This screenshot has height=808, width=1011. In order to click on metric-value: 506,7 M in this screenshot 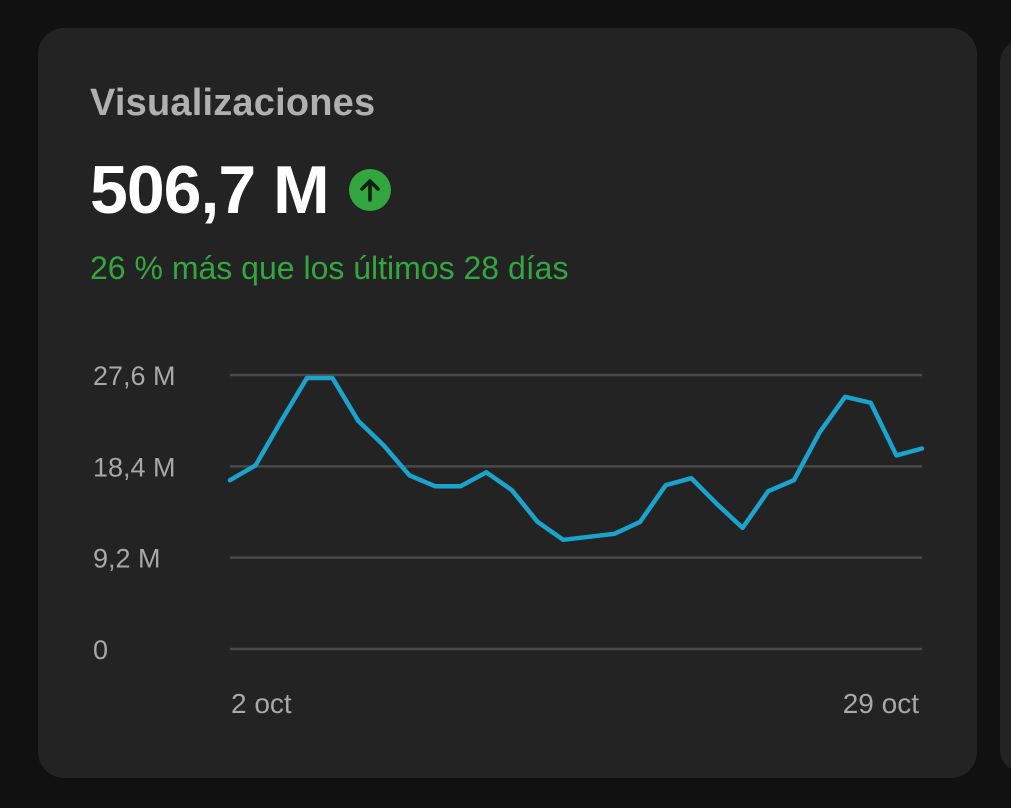, I will do `click(210, 190)`.